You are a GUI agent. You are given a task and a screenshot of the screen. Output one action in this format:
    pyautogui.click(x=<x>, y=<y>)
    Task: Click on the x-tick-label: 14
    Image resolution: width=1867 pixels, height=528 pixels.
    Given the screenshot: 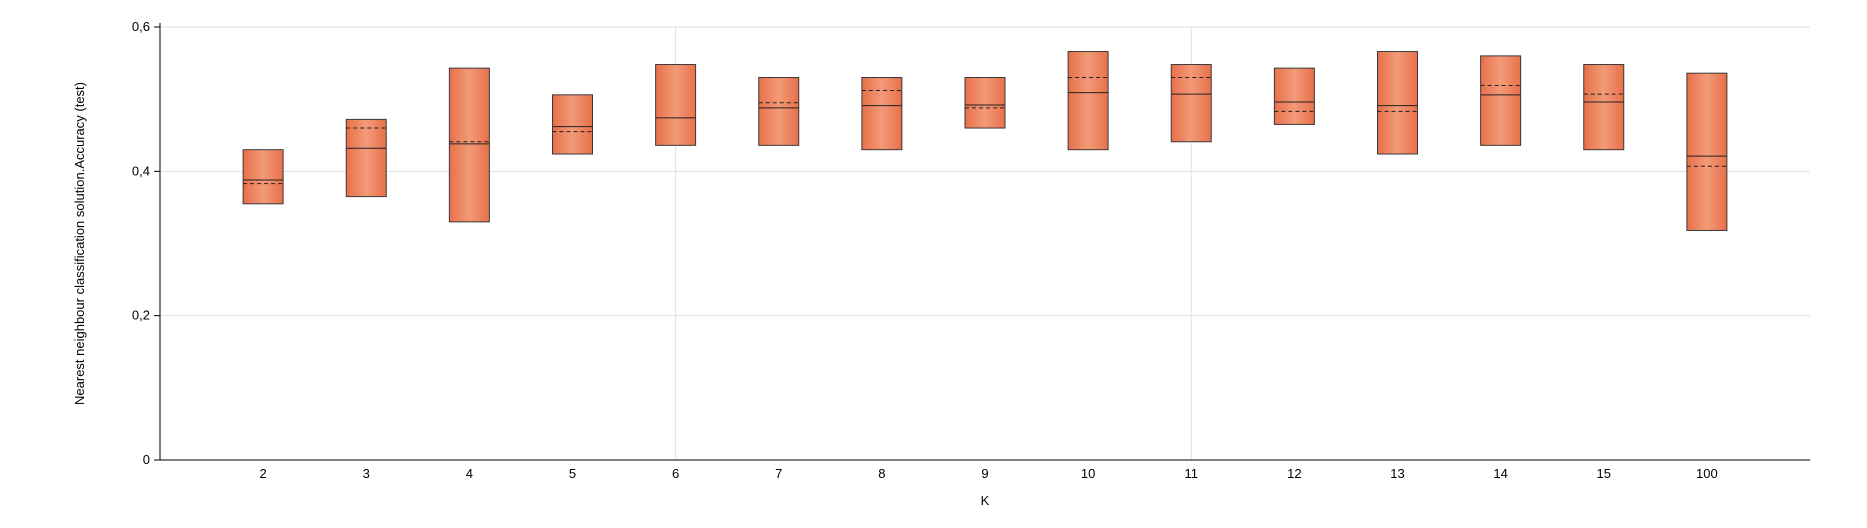 What is the action you would take?
    pyautogui.click(x=1500, y=473)
    